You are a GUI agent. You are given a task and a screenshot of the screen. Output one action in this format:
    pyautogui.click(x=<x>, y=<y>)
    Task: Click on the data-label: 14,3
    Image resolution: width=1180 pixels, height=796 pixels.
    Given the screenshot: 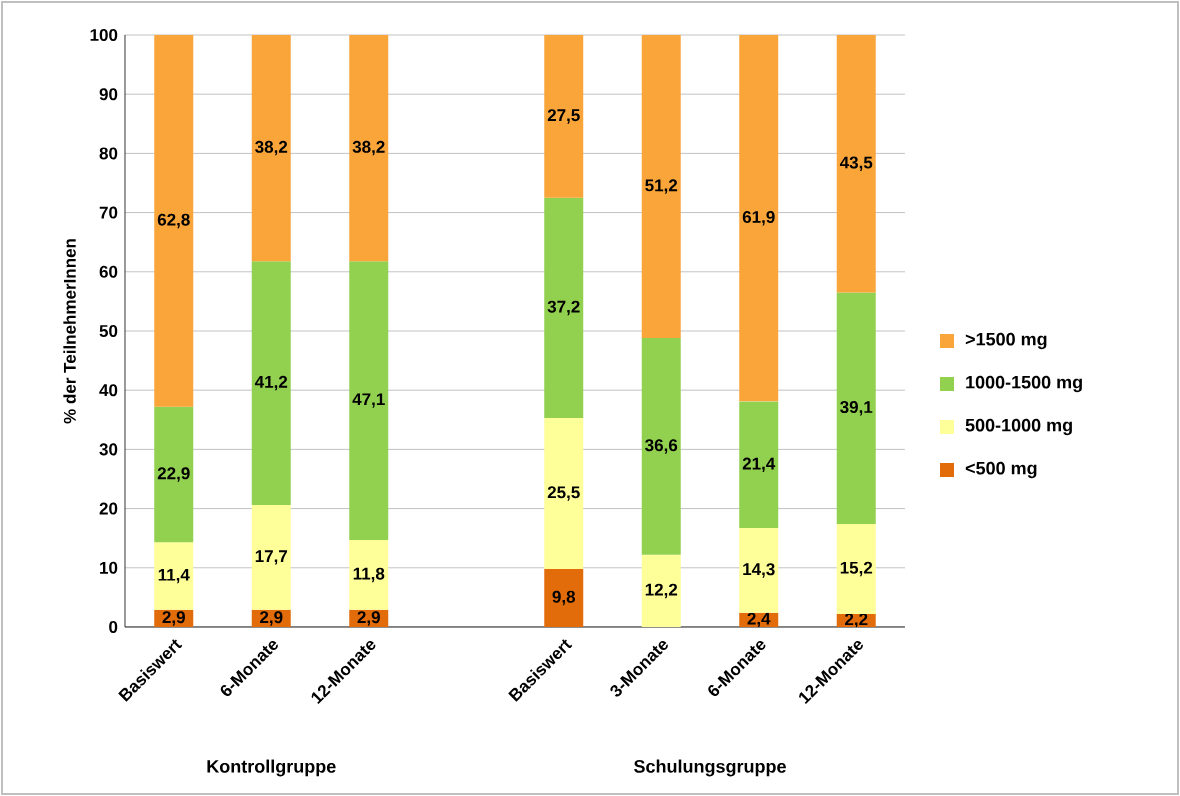 What is the action you would take?
    pyautogui.click(x=759, y=570)
    